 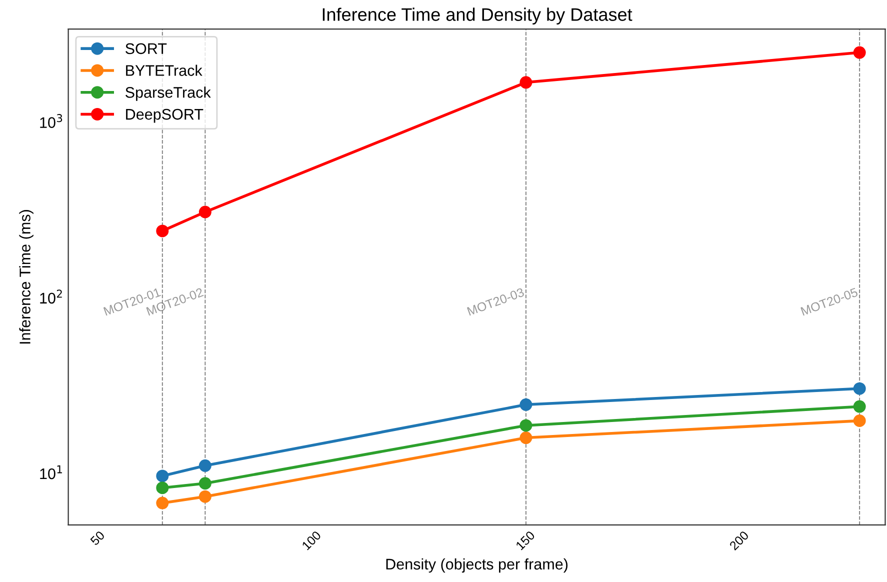 I want to click on y-tick-label: 10$^{1}$, so click(x=51, y=472).